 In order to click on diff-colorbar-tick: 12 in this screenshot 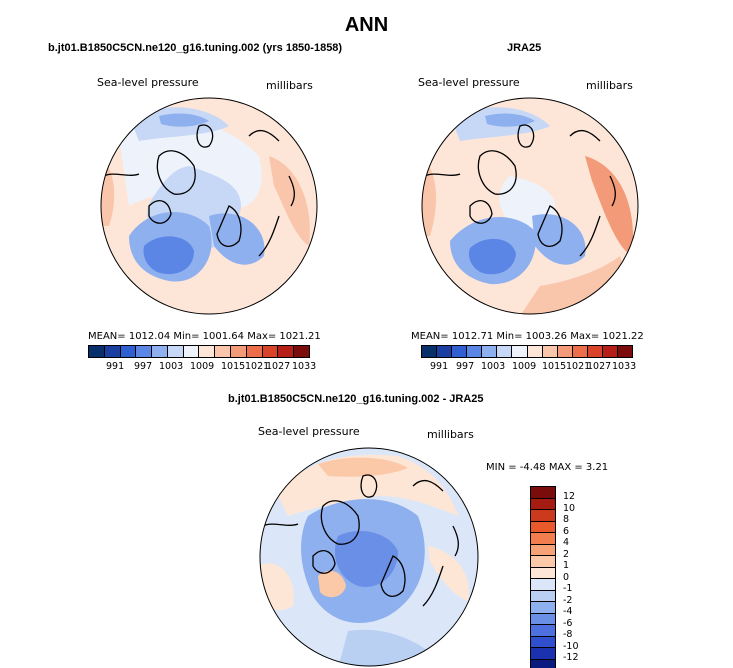, I will do `click(569, 496)`.